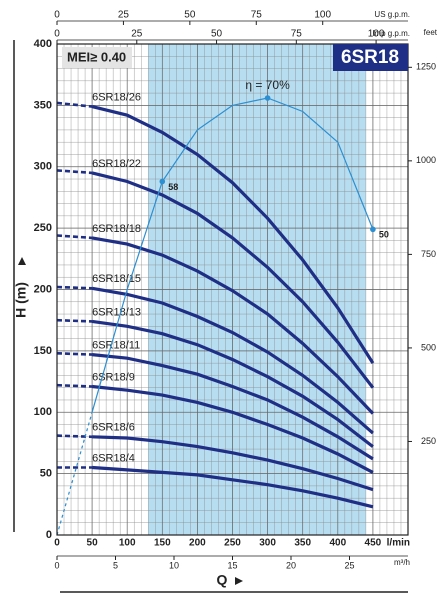 The width and height of the screenshot is (439, 600). What do you see at coordinates (391, 33) in the screenshot?
I see `top-axis-unit: Imp g.p.m.` at bounding box center [391, 33].